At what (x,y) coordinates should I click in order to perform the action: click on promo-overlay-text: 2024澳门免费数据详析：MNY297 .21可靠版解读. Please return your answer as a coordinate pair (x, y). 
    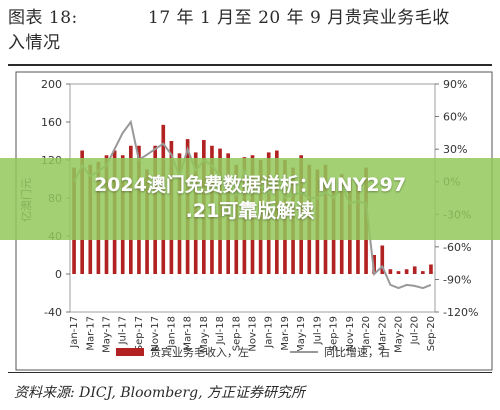
    Looking at the image, I should click on (250, 198).